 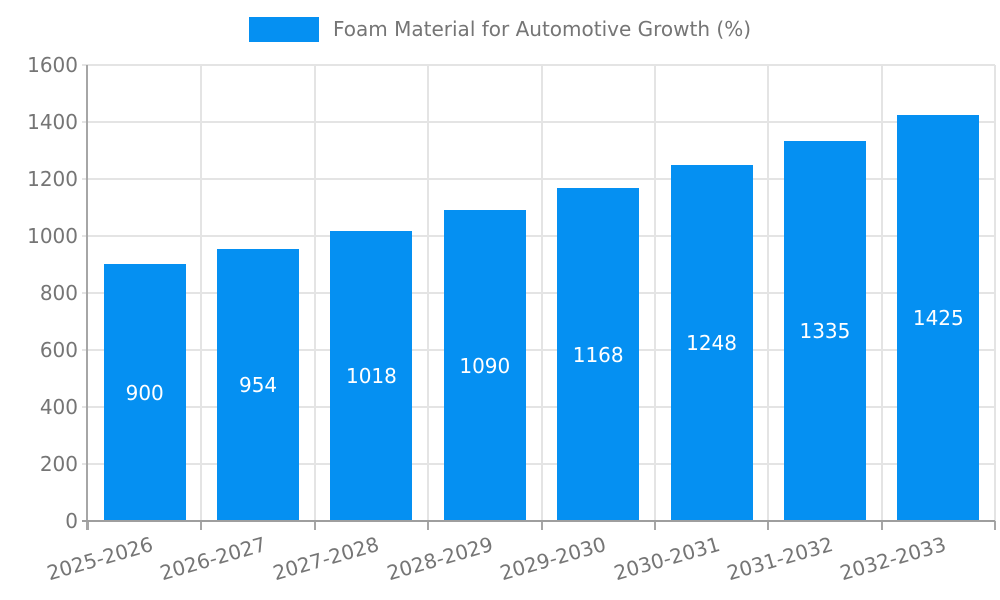 What do you see at coordinates (538, 521) in the screenshot?
I see `x-axis-line` at bounding box center [538, 521].